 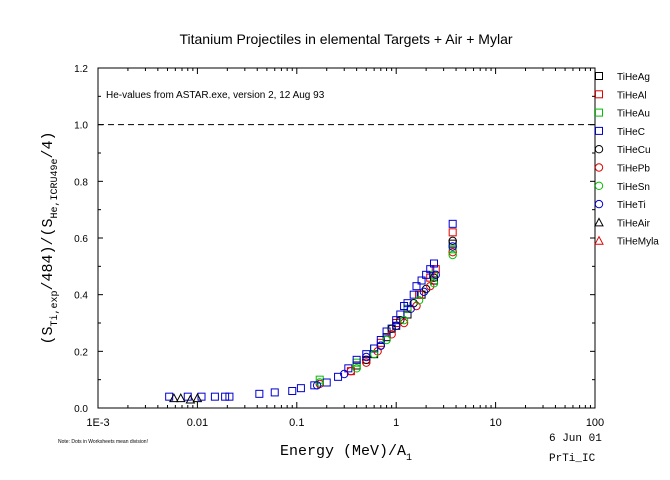 What do you see at coordinates (55, 188) in the screenshot?
I see `y-label-subscript: He,ICRU49e` at bounding box center [55, 188].